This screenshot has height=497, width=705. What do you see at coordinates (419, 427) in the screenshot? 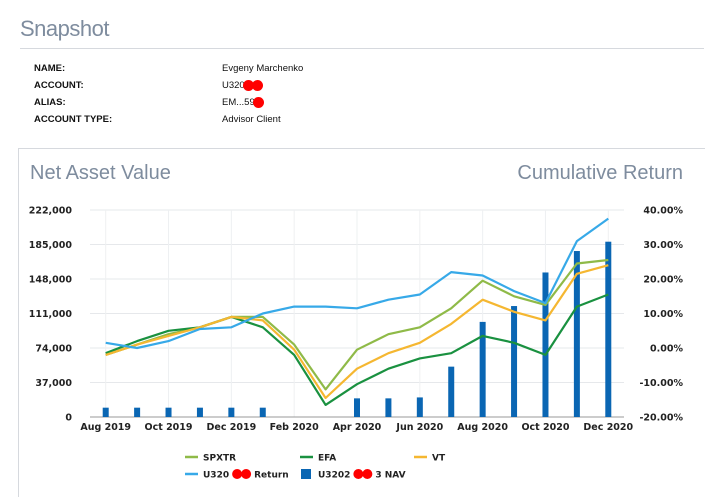
I see `x-tick-label: Jun 2020` at bounding box center [419, 427].